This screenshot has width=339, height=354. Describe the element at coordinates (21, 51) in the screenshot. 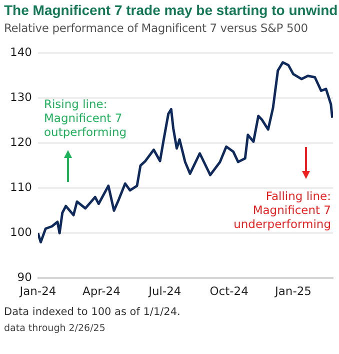

I see `y-tick-label: 140` at that location.